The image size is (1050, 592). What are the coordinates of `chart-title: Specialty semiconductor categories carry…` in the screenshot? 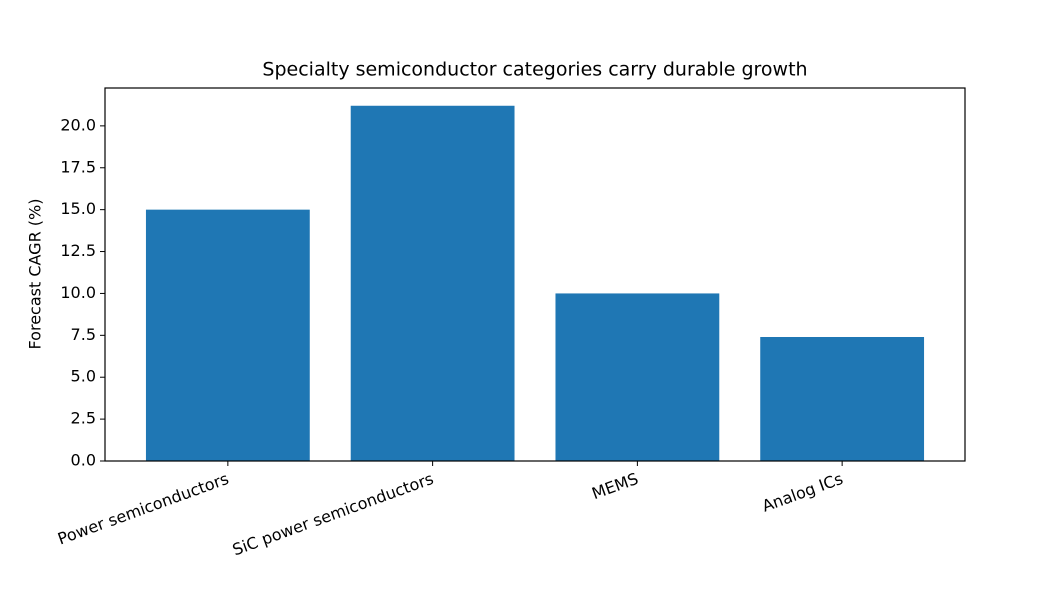 It's located at (534, 70).